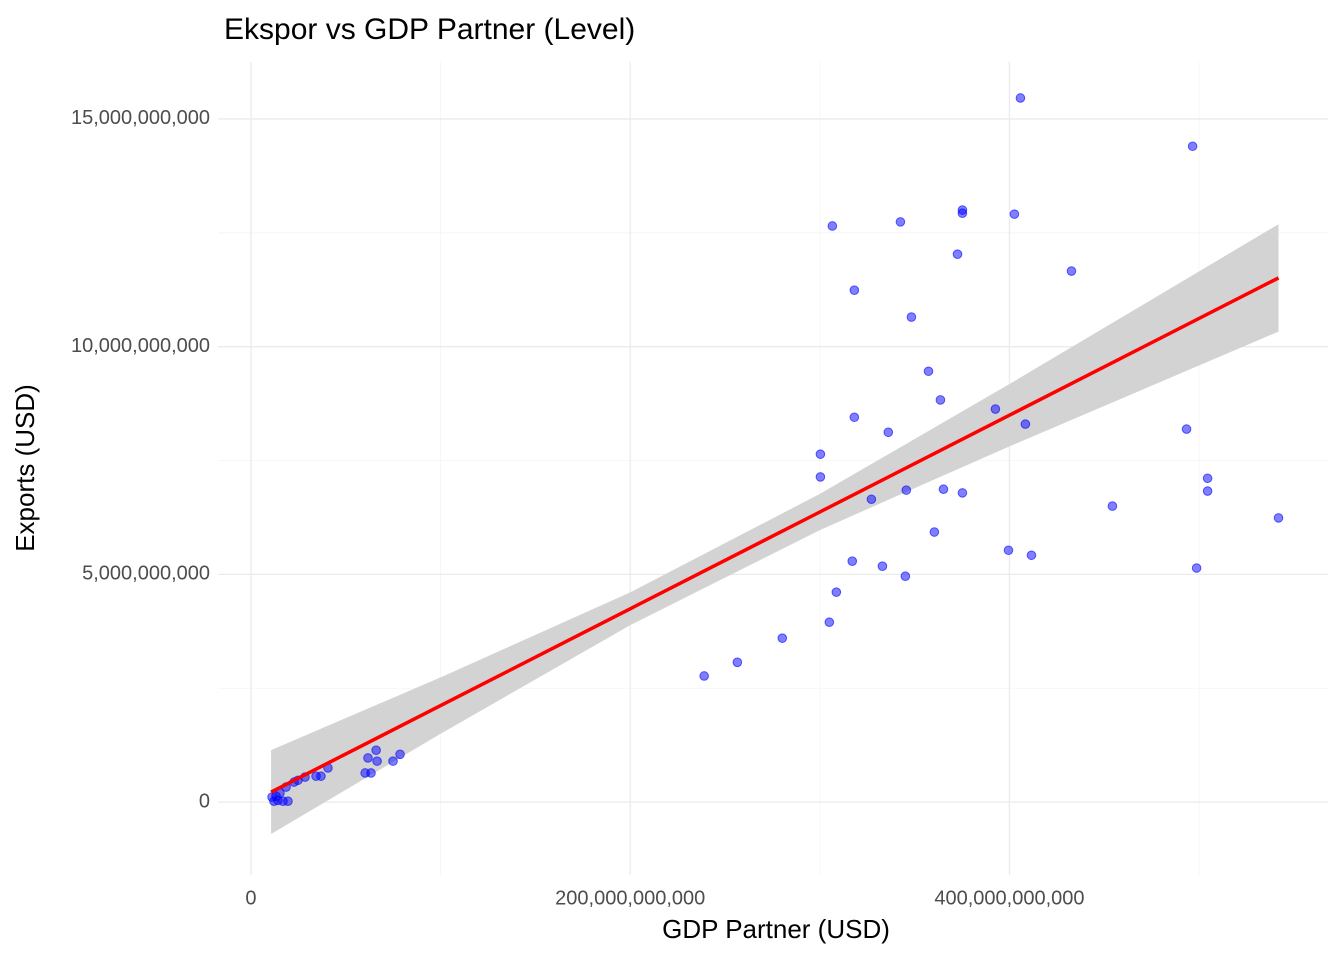 The image size is (1344, 960). Describe the element at coordinates (776, 929) in the screenshot. I see `x-axis-label: GDP Partner (USD)` at that location.